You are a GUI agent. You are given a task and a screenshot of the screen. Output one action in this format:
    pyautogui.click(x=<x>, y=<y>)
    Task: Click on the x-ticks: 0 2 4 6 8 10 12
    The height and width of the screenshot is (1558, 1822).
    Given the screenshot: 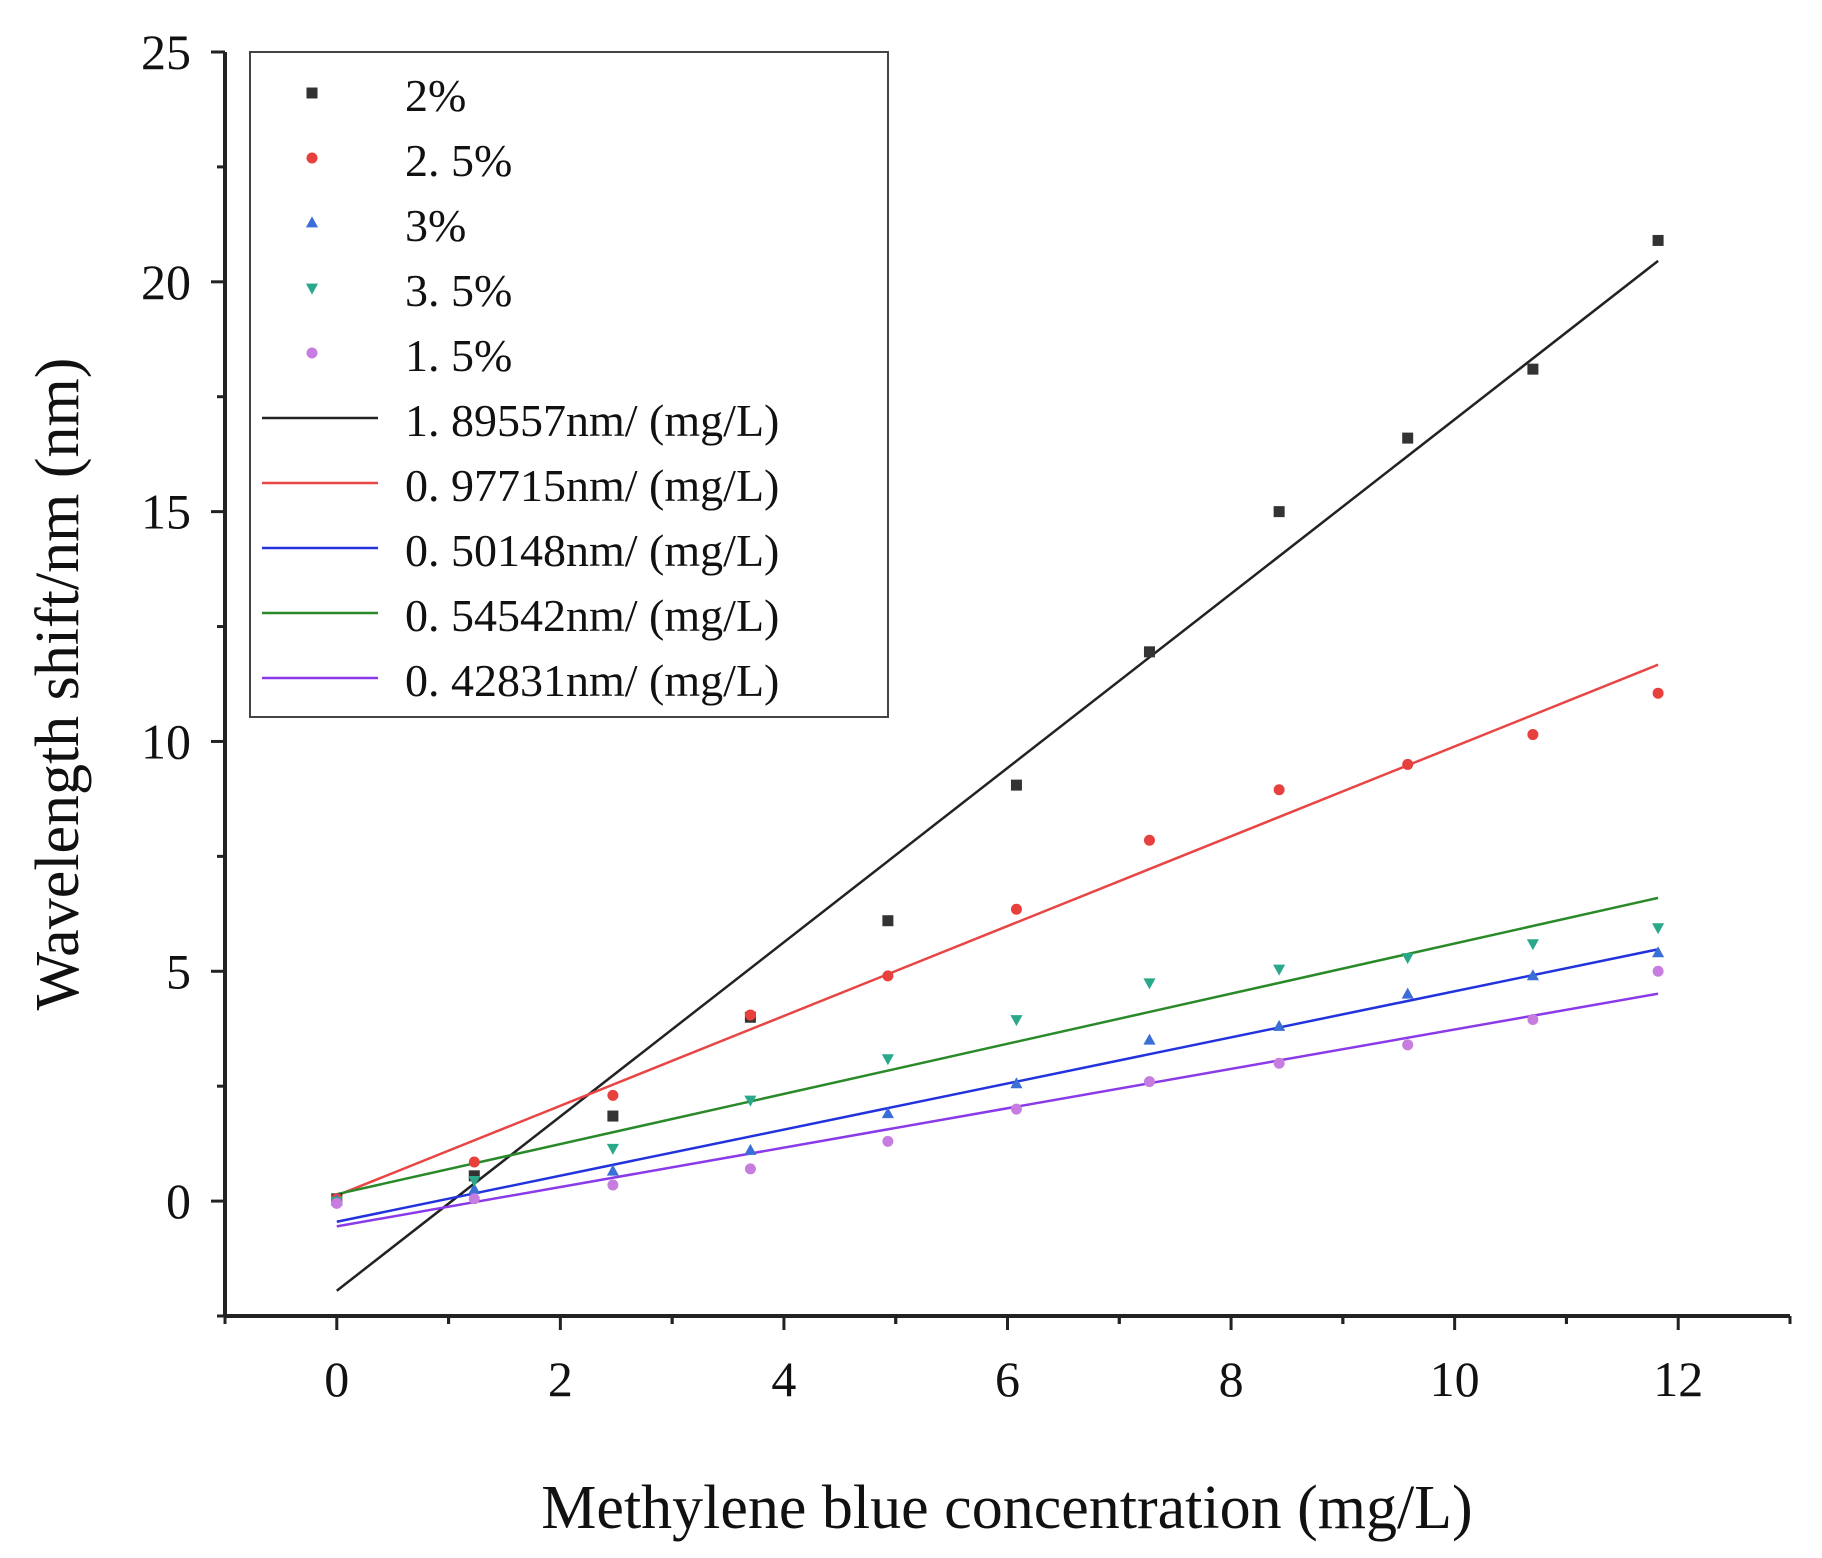 What is the action you would take?
    pyautogui.click(x=1007, y=1361)
    